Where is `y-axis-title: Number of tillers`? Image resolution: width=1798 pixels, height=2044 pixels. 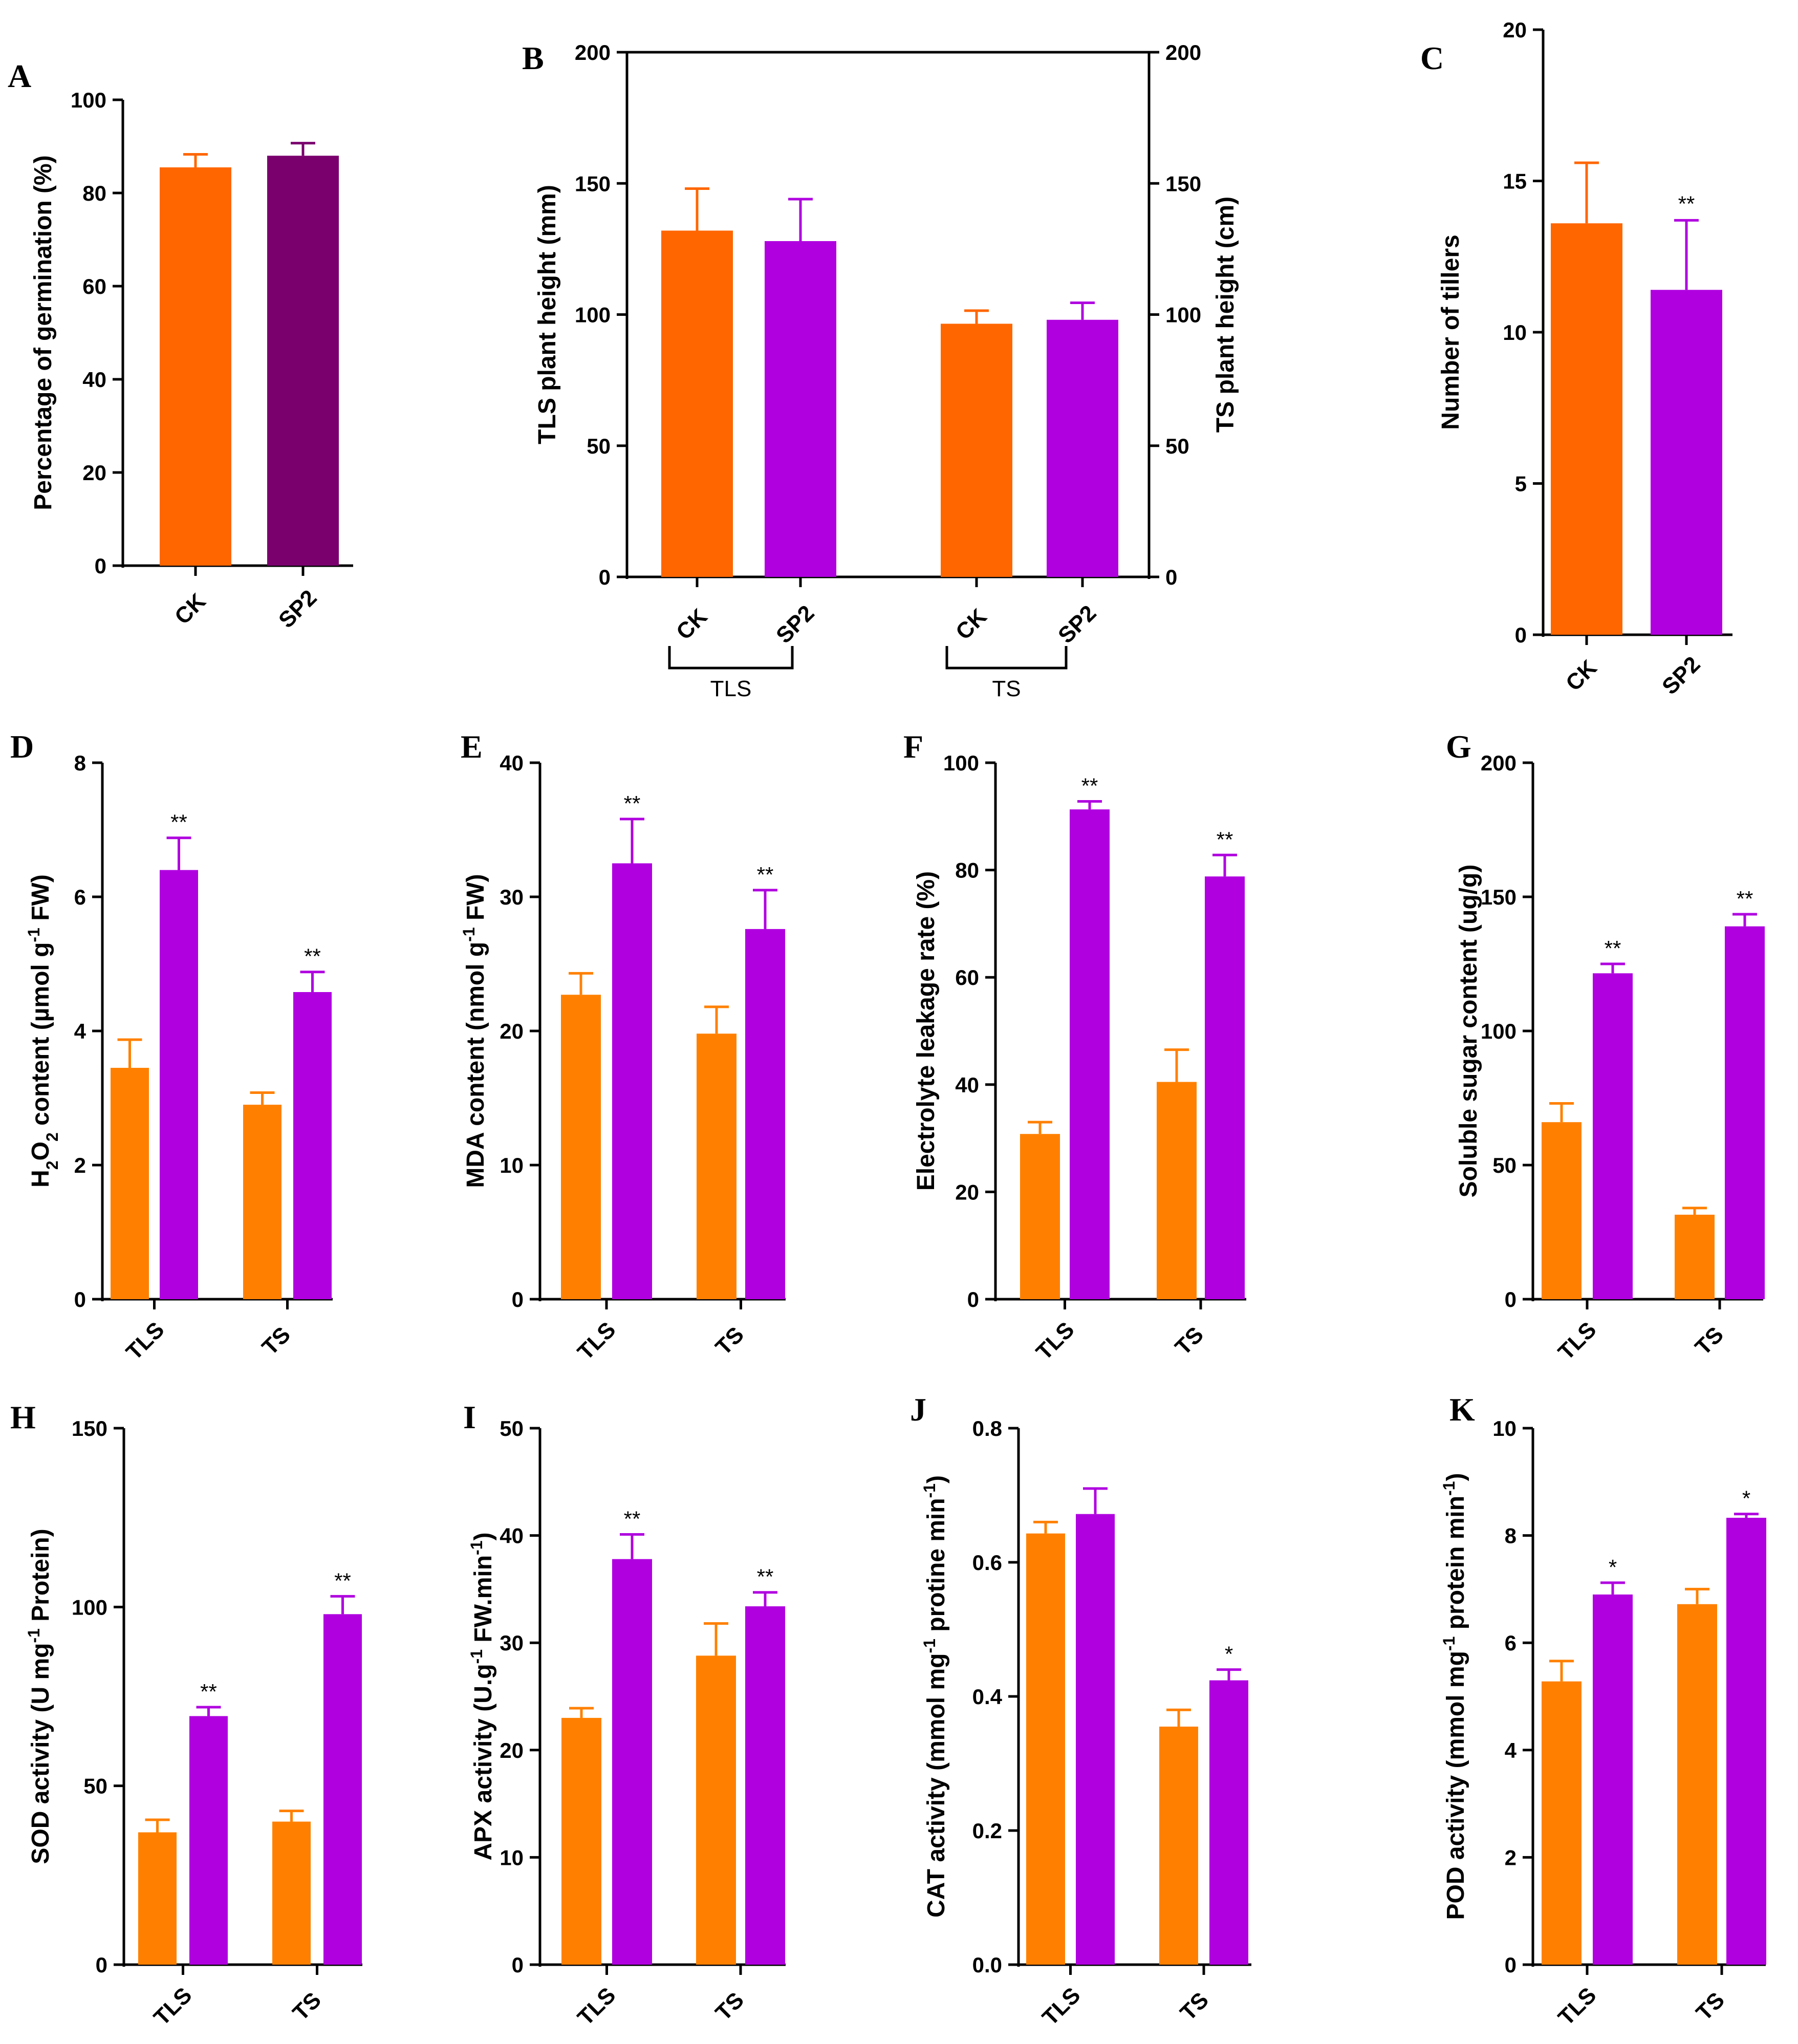 y-axis-title: Number of tillers is located at coordinates (1451, 331).